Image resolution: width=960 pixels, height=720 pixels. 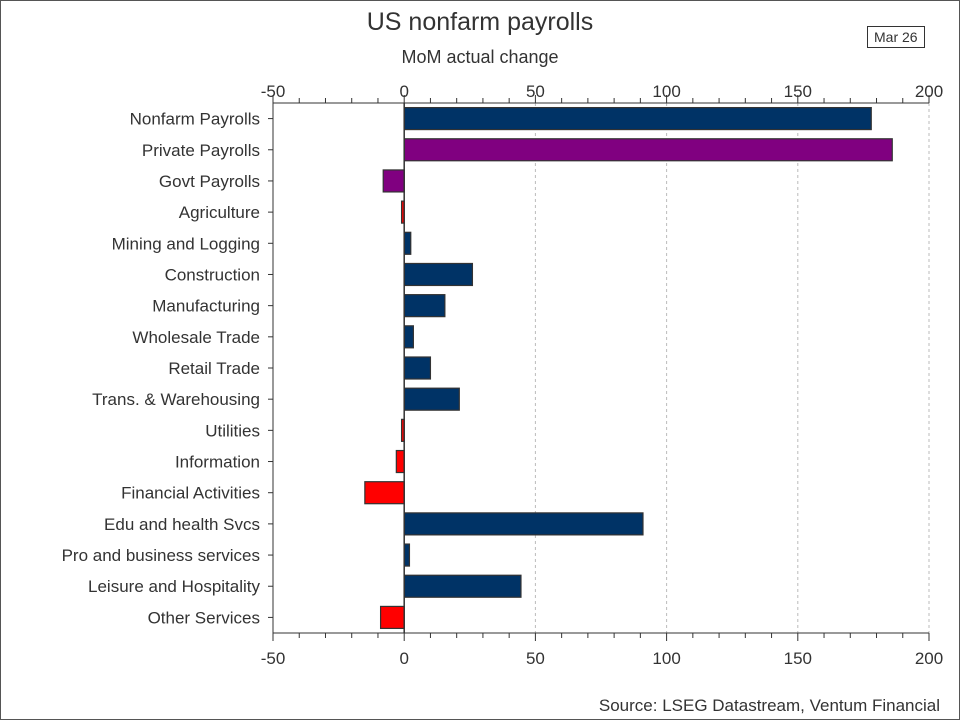 What do you see at coordinates (161, 555) in the screenshot?
I see `category-label: Pro and business services` at bounding box center [161, 555].